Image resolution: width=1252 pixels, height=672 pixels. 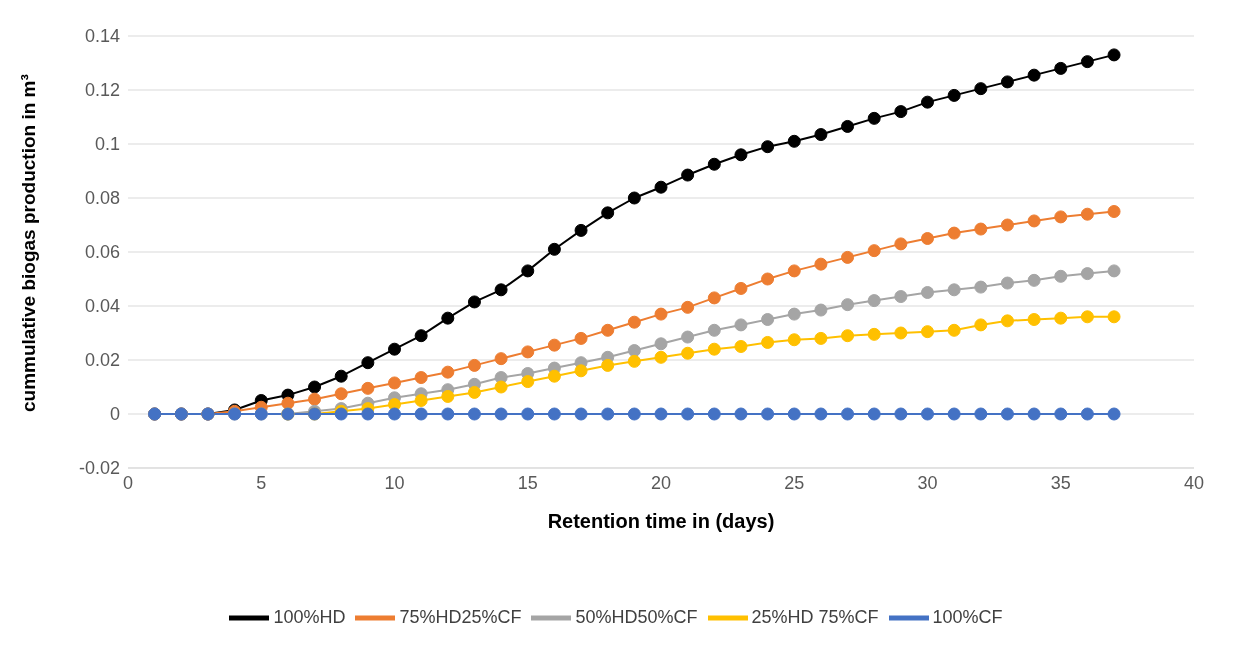 I want to click on x-tick-label: 25, so click(x=794, y=482).